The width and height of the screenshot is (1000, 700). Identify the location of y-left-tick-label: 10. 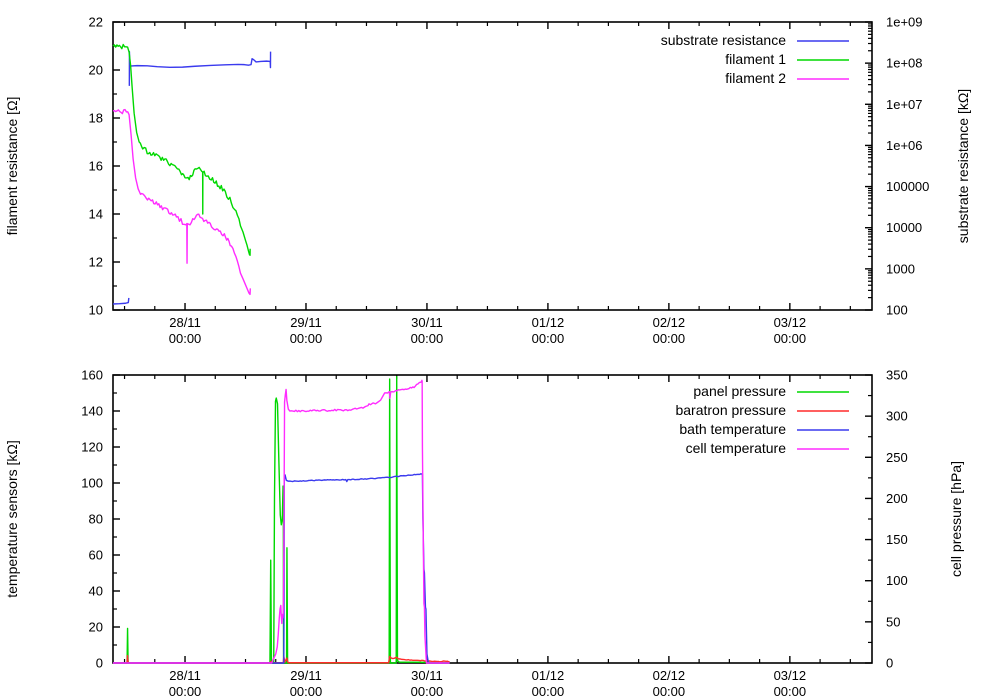
(96, 310).